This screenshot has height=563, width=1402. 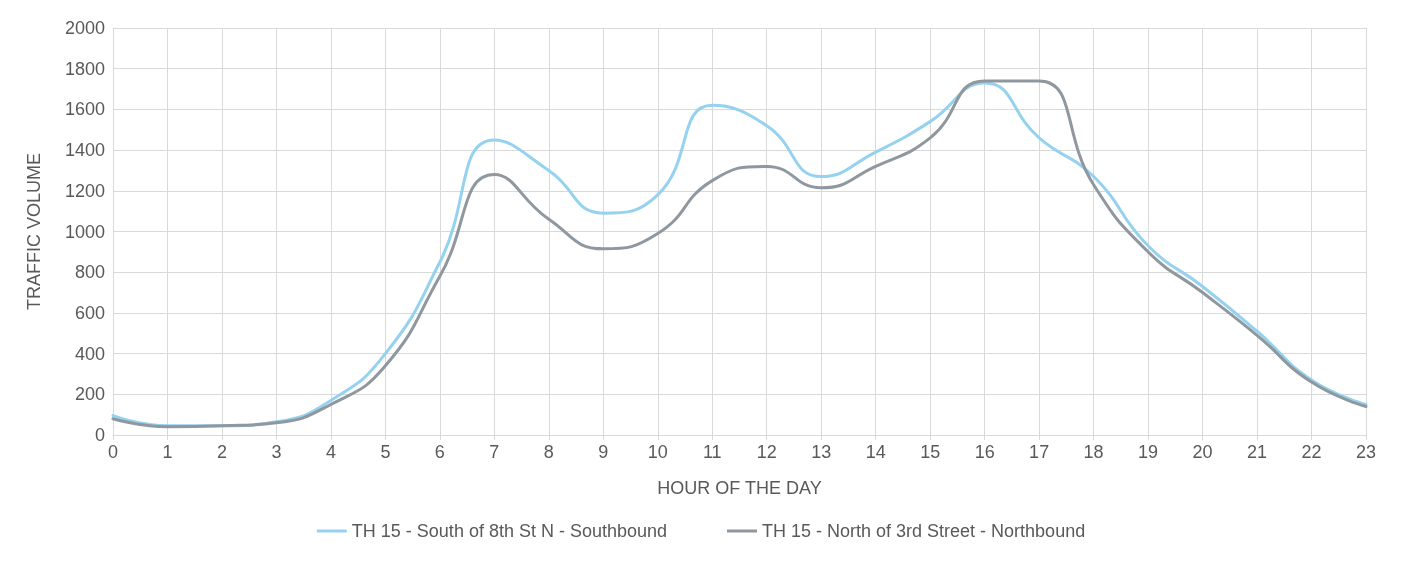 What do you see at coordinates (84, 68) in the screenshot?
I see `y-tick-label: 1800` at bounding box center [84, 68].